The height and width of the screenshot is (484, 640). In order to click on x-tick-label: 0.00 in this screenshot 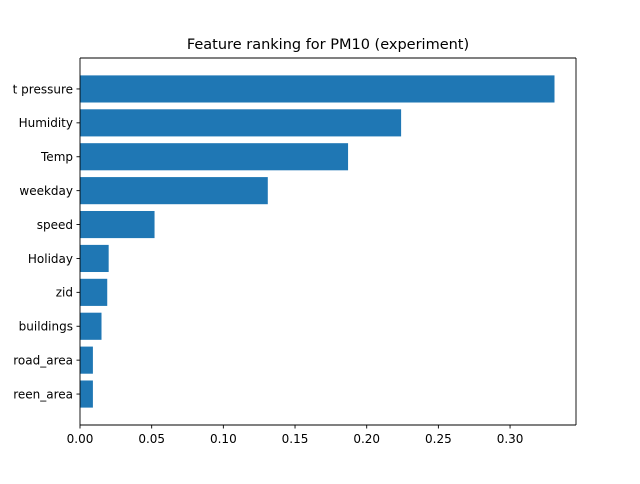, I will do `click(80, 439)`.